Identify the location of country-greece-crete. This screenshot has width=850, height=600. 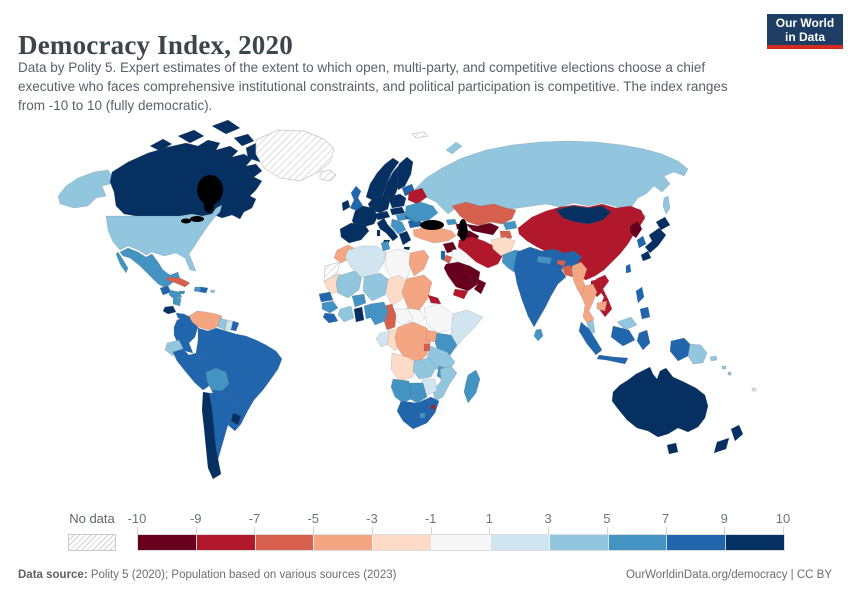
(407, 248).